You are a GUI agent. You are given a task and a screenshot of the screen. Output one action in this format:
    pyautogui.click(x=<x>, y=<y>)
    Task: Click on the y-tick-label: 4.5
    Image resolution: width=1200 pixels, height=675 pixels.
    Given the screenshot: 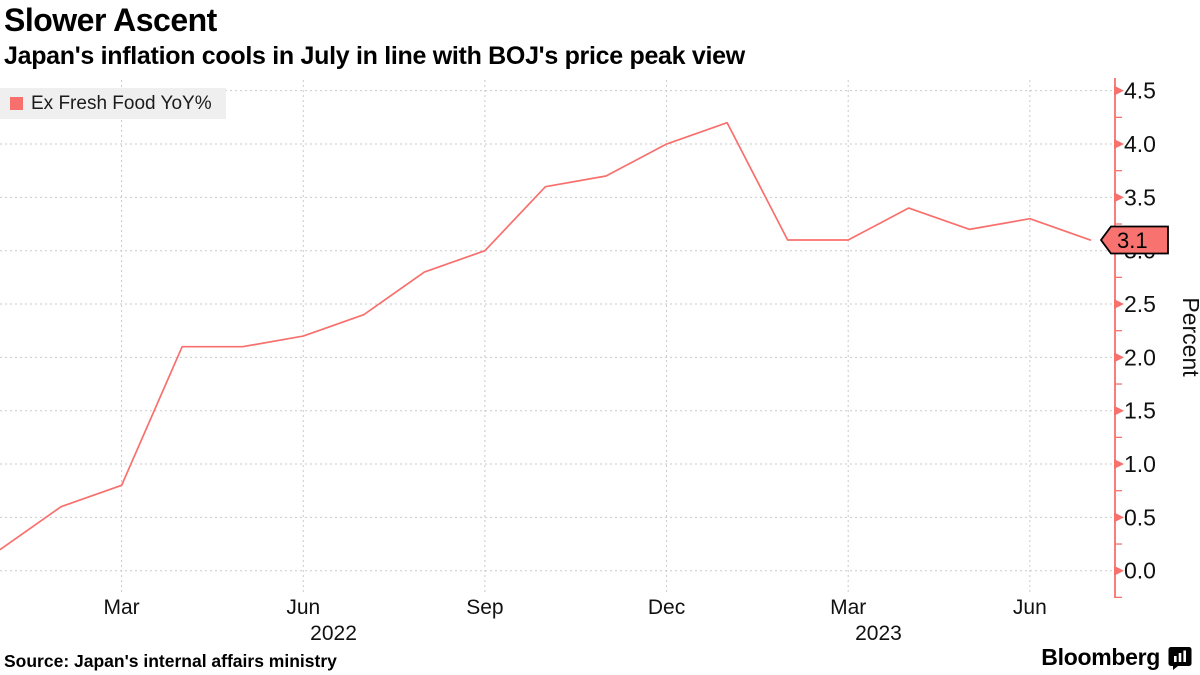 What is the action you would take?
    pyautogui.click(x=1140, y=91)
    